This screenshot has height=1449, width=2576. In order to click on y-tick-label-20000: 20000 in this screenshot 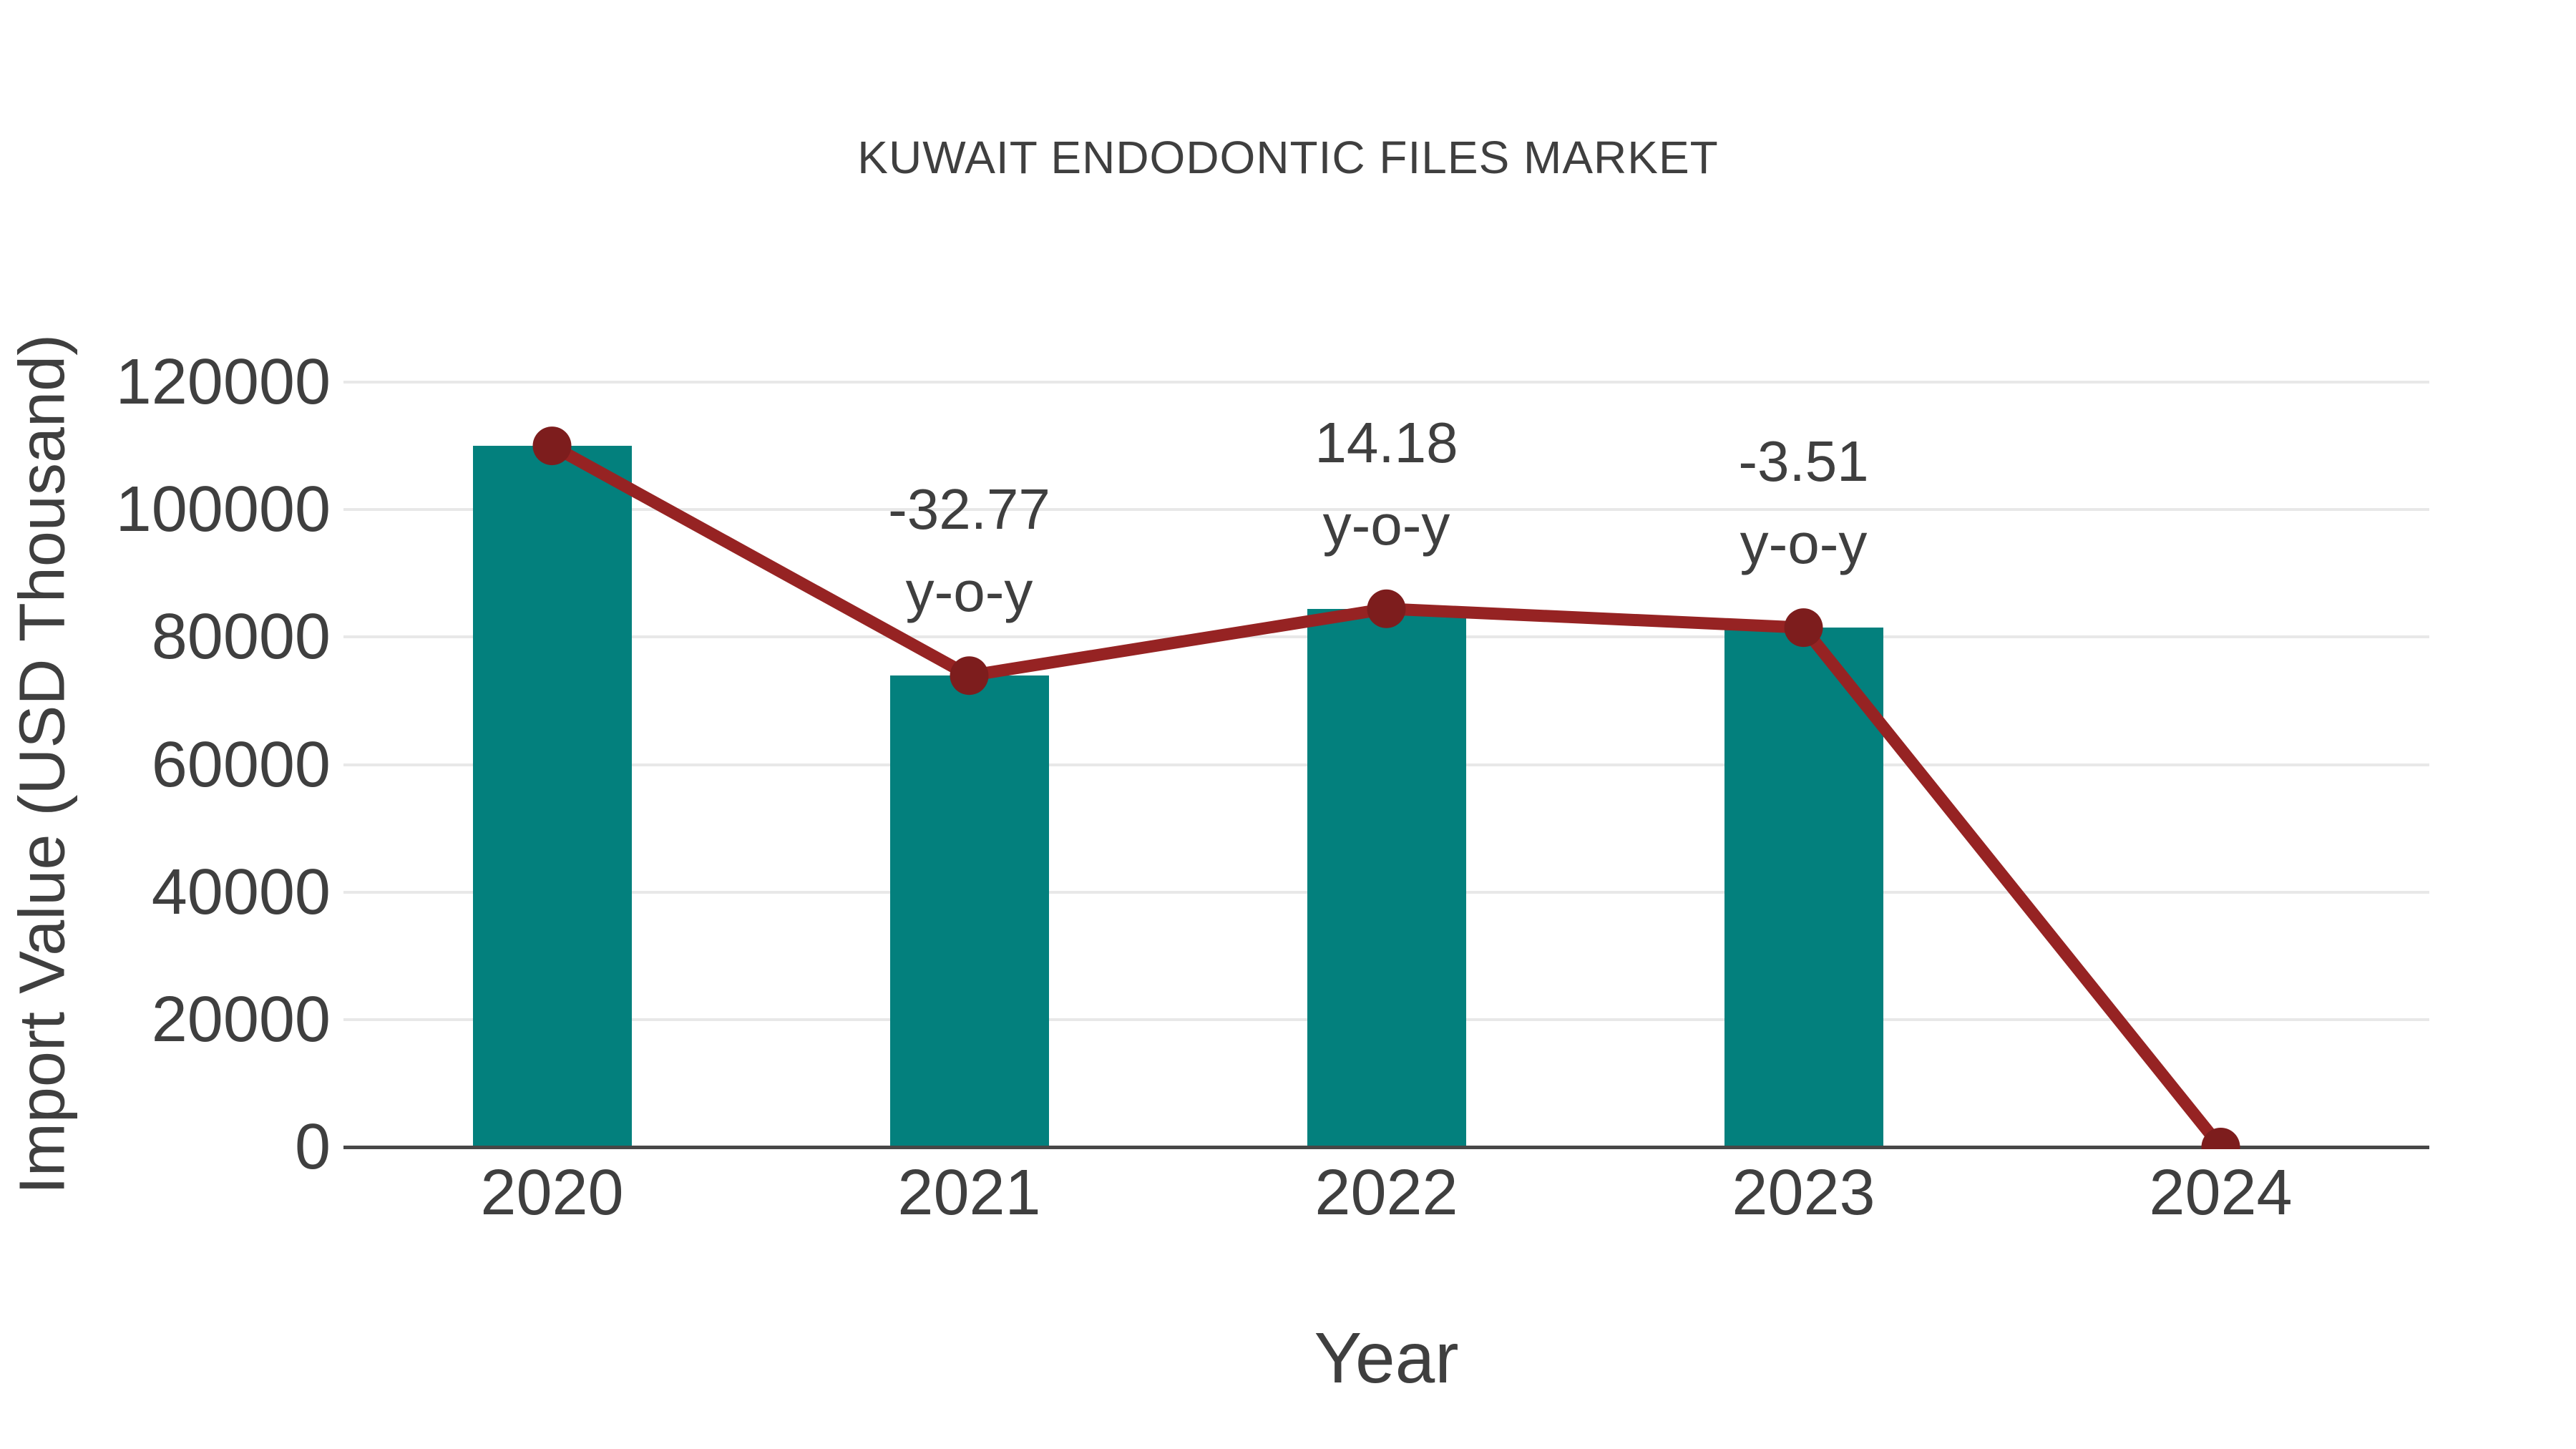, I will do `click(241, 1019)`.